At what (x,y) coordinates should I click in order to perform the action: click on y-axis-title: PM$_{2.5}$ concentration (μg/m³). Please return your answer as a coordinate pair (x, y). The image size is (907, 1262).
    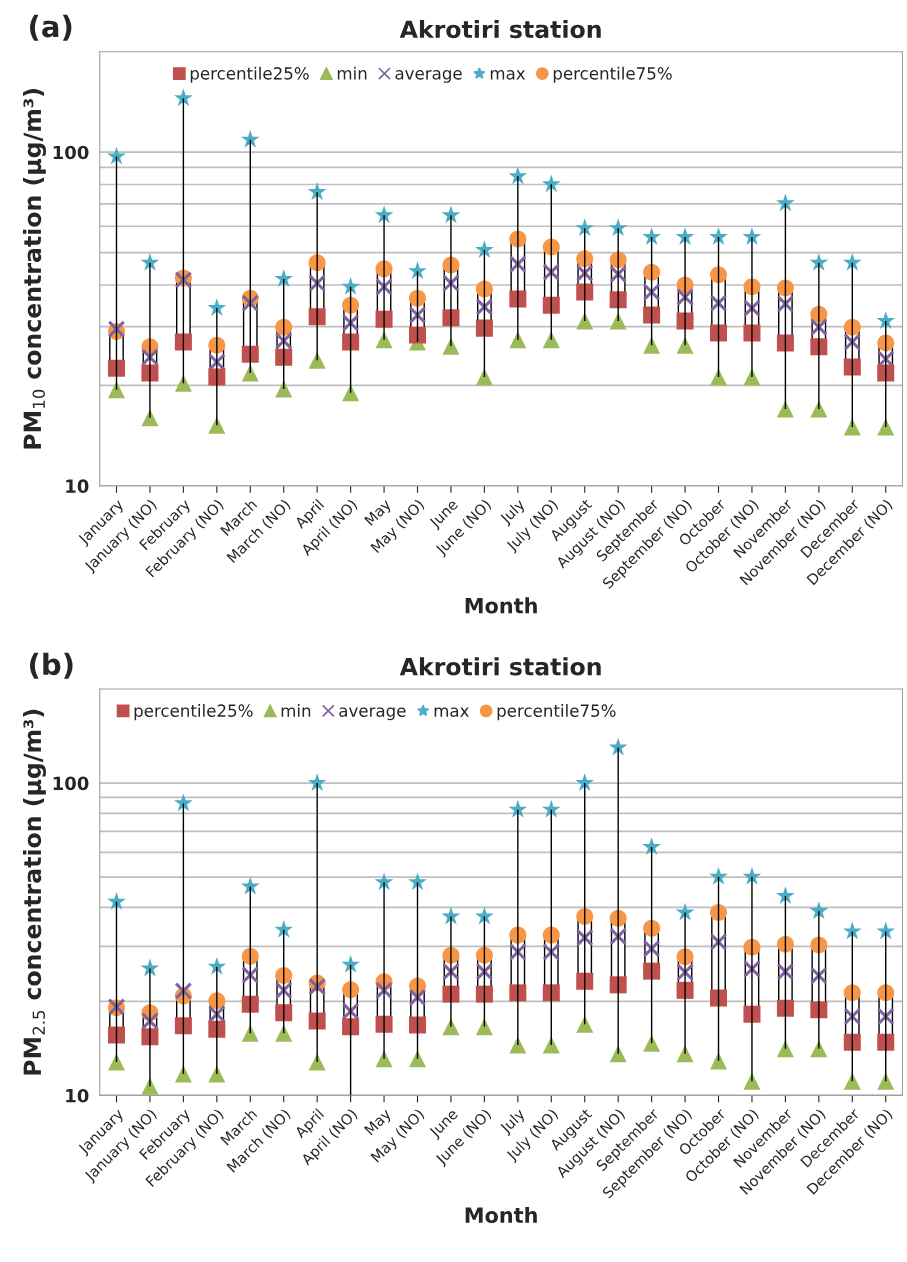
    Looking at the image, I should click on (34, 892).